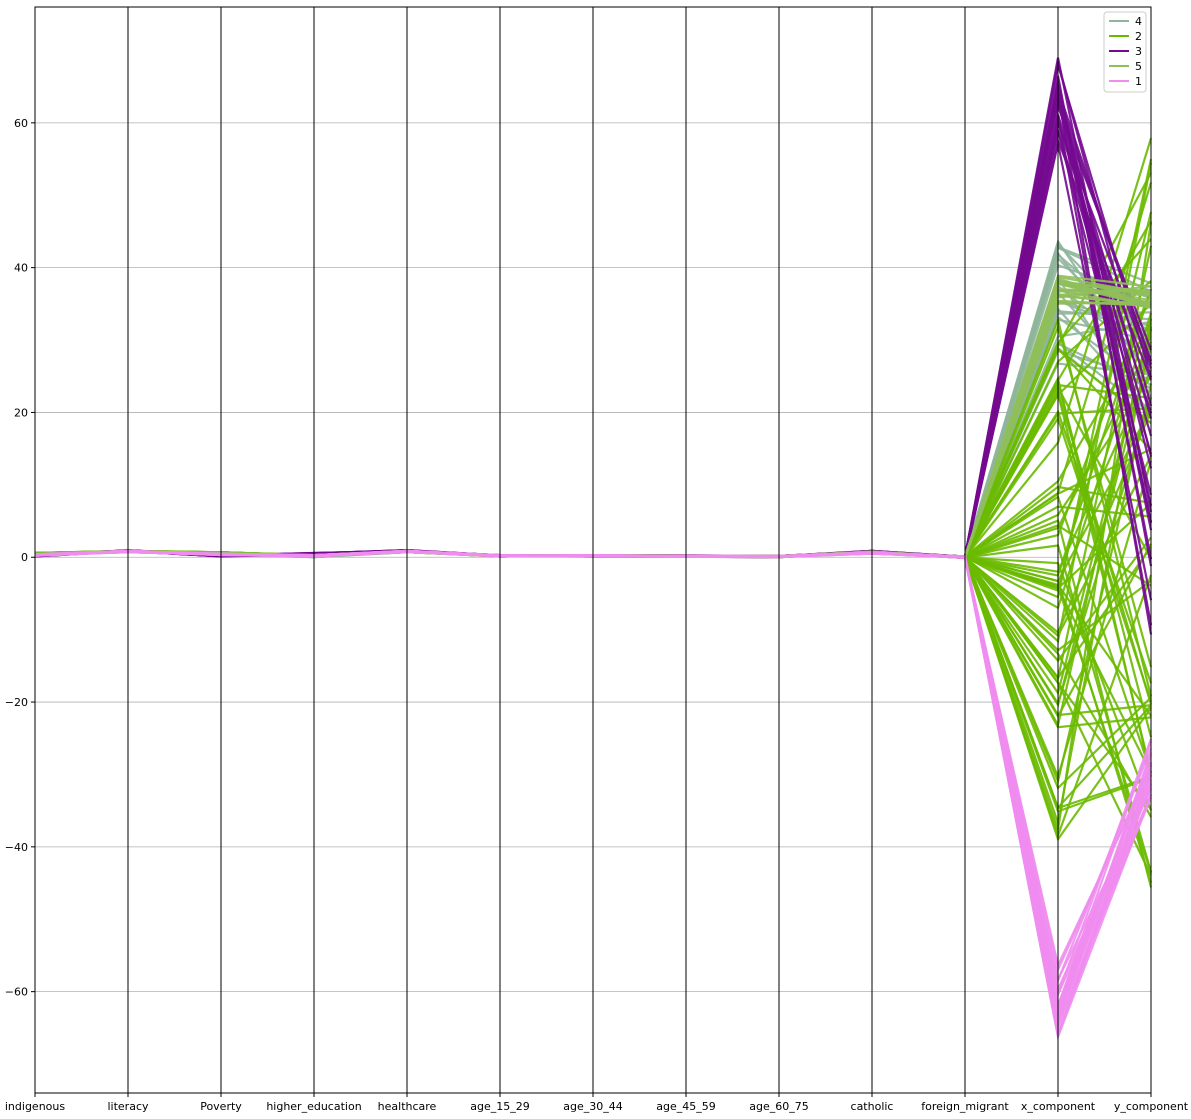  What do you see at coordinates (500, 1106) in the screenshot?
I see `xtick-label-age_15_29: age_15_29` at bounding box center [500, 1106].